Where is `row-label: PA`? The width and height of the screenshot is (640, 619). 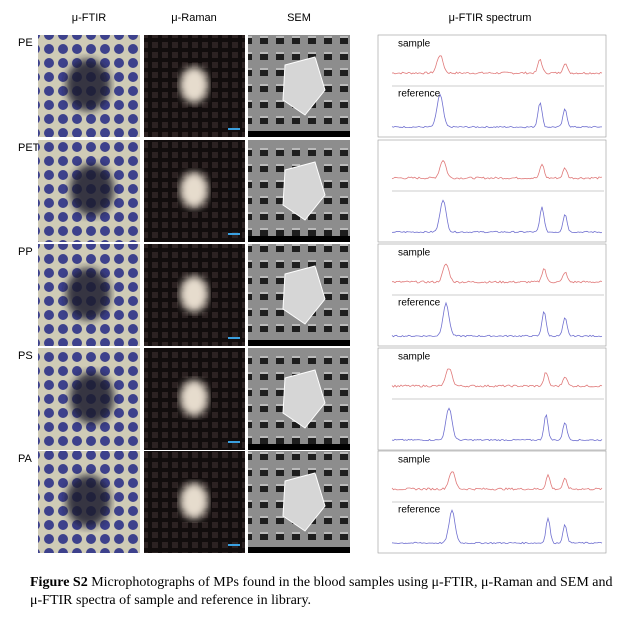 row-label: PA is located at coordinates (25, 459).